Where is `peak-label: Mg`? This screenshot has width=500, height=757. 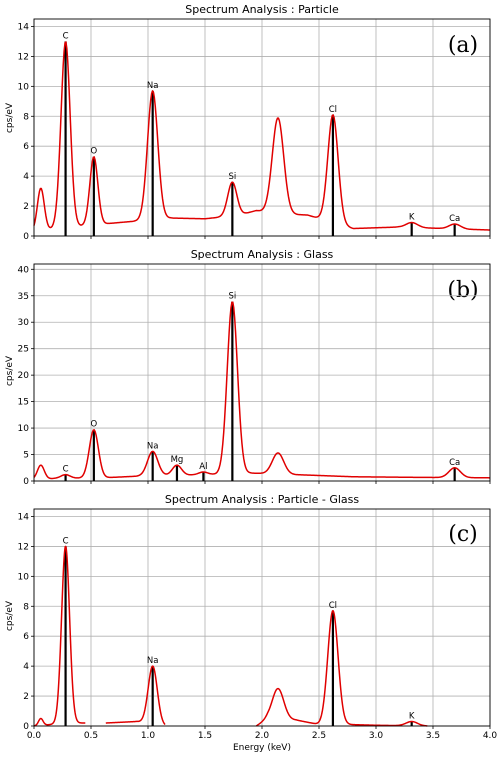 peak-label: Mg is located at coordinates (177, 460).